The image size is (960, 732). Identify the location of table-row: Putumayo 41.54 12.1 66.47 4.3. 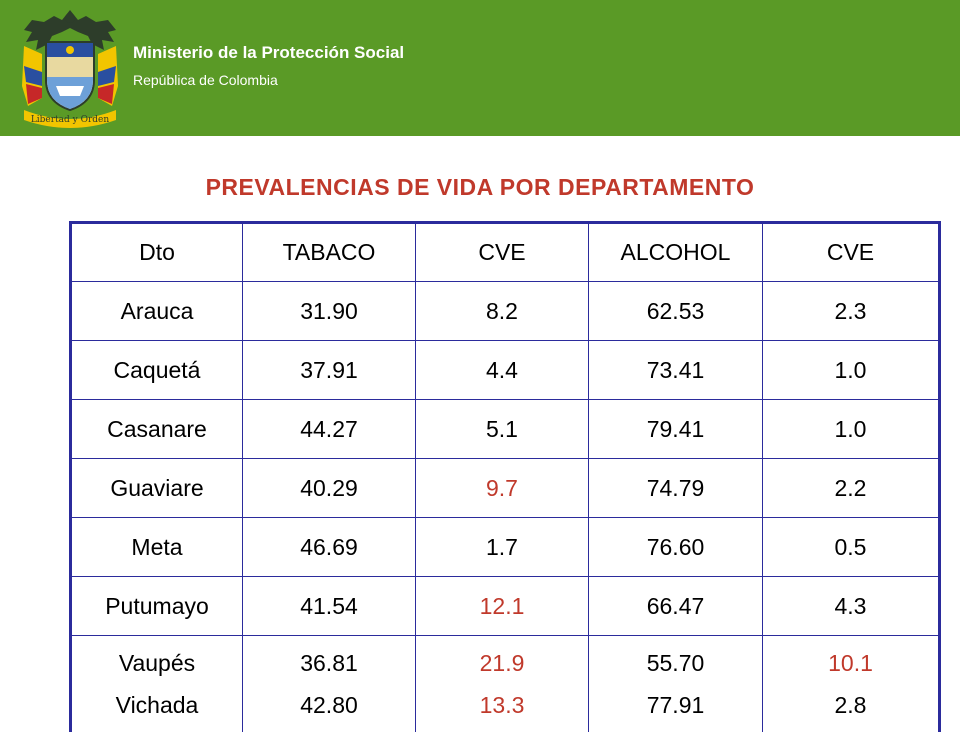
(505, 606).